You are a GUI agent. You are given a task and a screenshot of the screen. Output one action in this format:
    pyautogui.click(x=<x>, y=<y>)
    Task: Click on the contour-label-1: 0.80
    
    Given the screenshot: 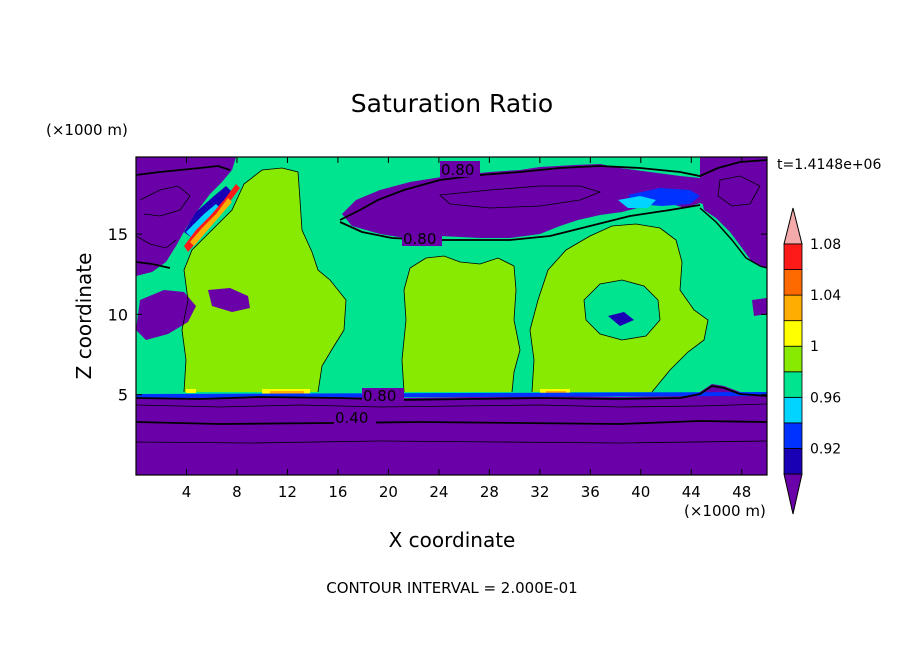 What is the action you would take?
    pyautogui.click(x=457, y=170)
    